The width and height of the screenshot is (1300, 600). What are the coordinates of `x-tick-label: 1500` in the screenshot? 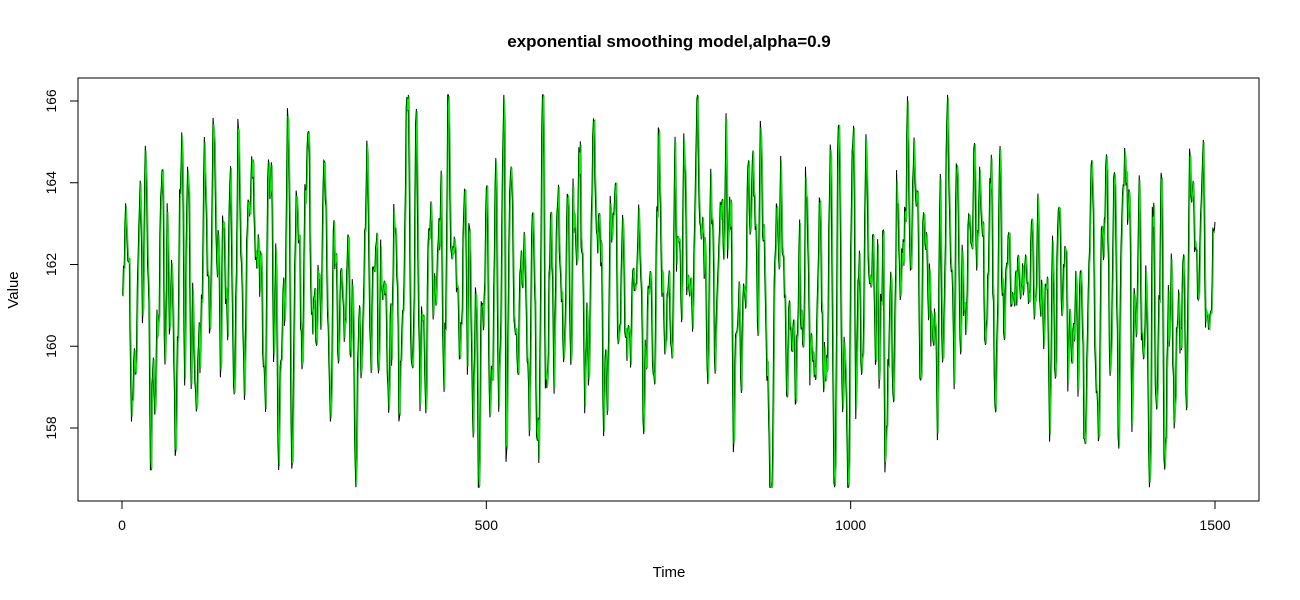 It's located at (1214, 525).